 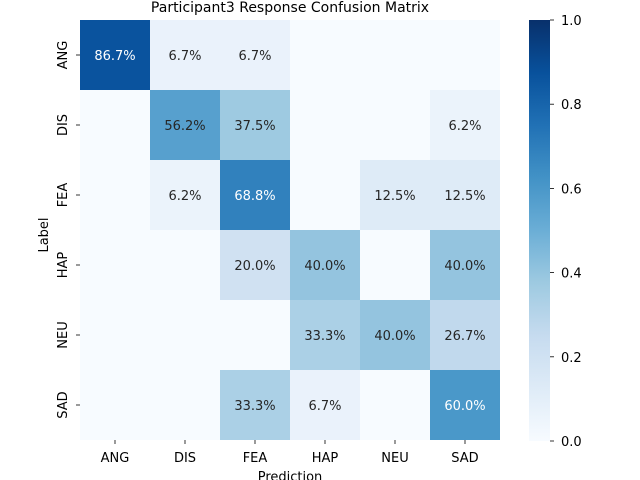 What do you see at coordinates (68, 230) in the screenshot?
I see `y-axis-ticks: ANG DIS FEA HAP NEU SAD` at bounding box center [68, 230].